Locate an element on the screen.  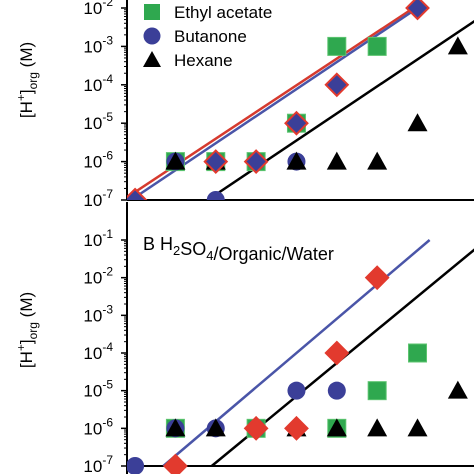
legend-square-icon is located at coordinates (152, 12).